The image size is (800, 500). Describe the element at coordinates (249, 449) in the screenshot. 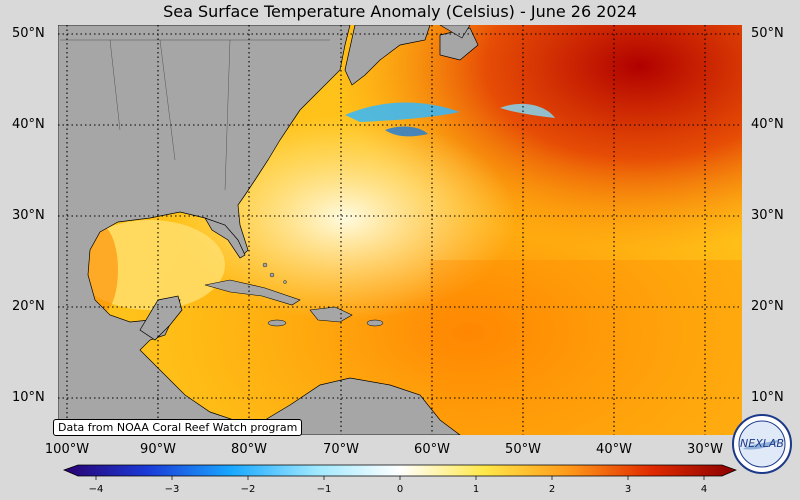

I see `lon-label: 80°W` at that location.